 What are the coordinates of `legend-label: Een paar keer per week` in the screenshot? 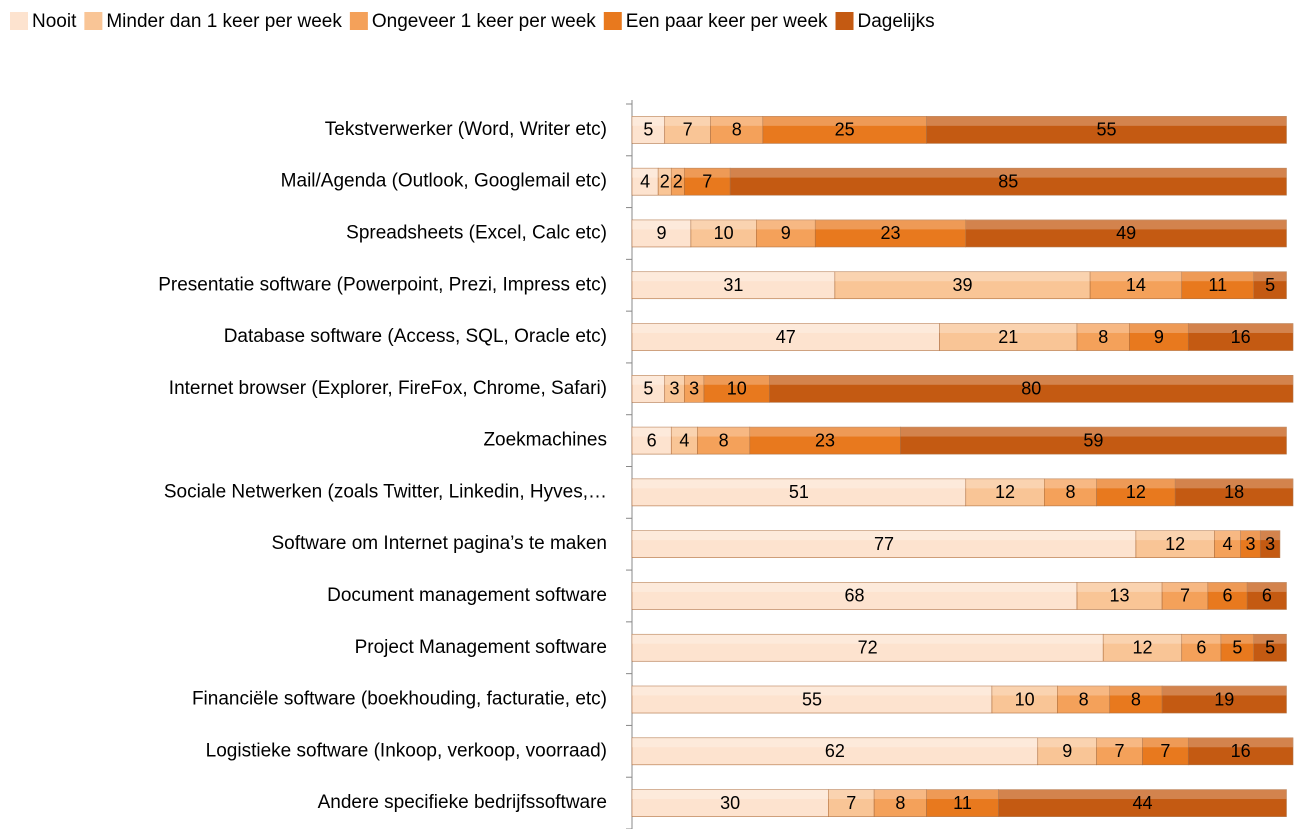 It's located at (727, 21).